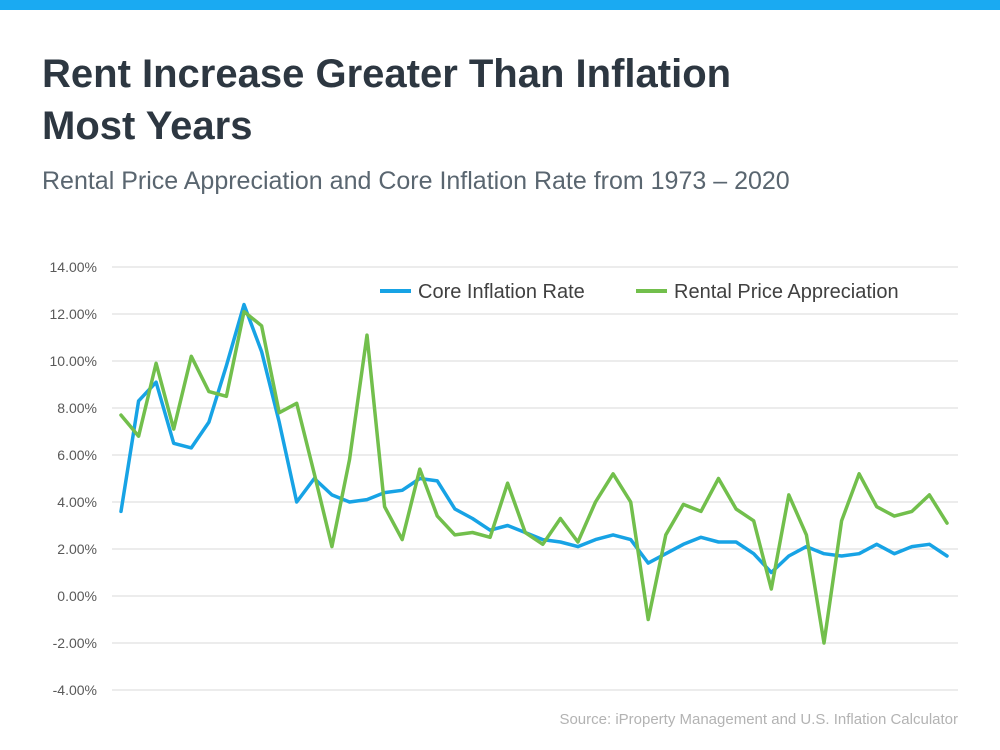 The image size is (1000, 750). Describe the element at coordinates (73, 267) in the screenshot. I see `y-tick-label: 14.00%` at that location.